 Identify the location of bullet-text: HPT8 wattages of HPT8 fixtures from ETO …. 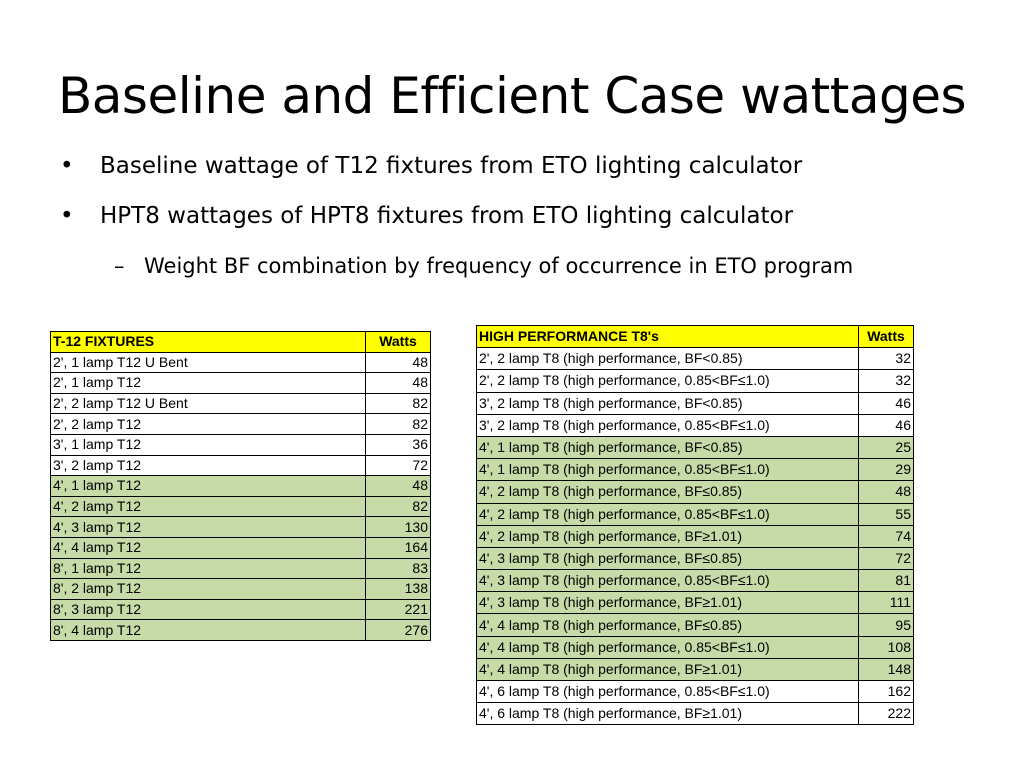
(447, 216).